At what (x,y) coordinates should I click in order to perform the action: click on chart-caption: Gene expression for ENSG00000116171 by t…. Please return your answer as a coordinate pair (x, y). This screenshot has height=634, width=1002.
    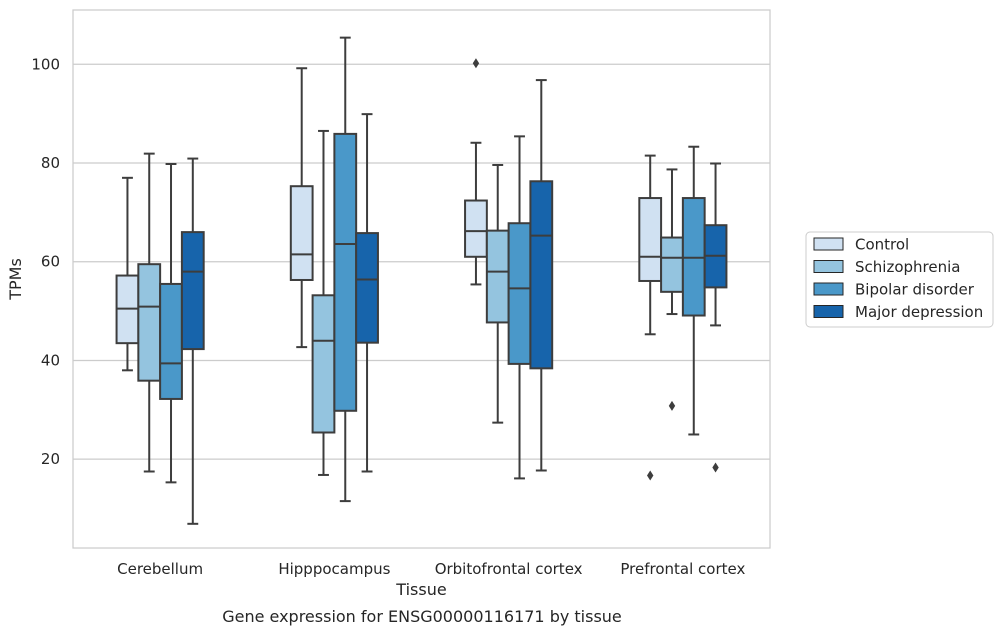
    Looking at the image, I should click on (422, 616).